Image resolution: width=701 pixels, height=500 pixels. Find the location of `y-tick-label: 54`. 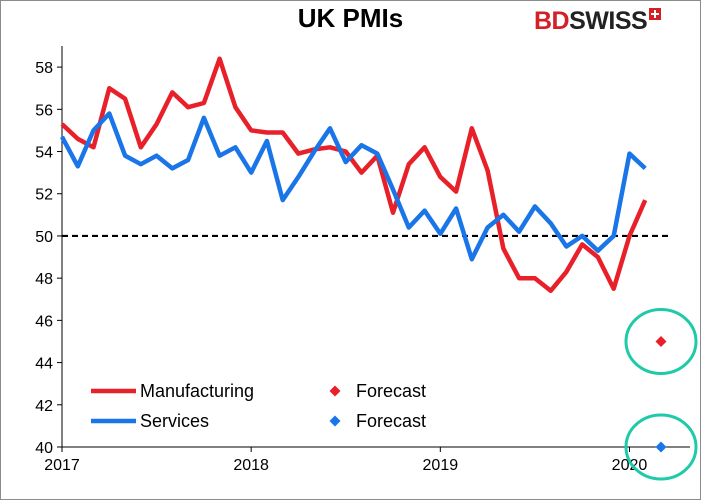

y-tick-label: 54 is located at coordinates (44, 153).